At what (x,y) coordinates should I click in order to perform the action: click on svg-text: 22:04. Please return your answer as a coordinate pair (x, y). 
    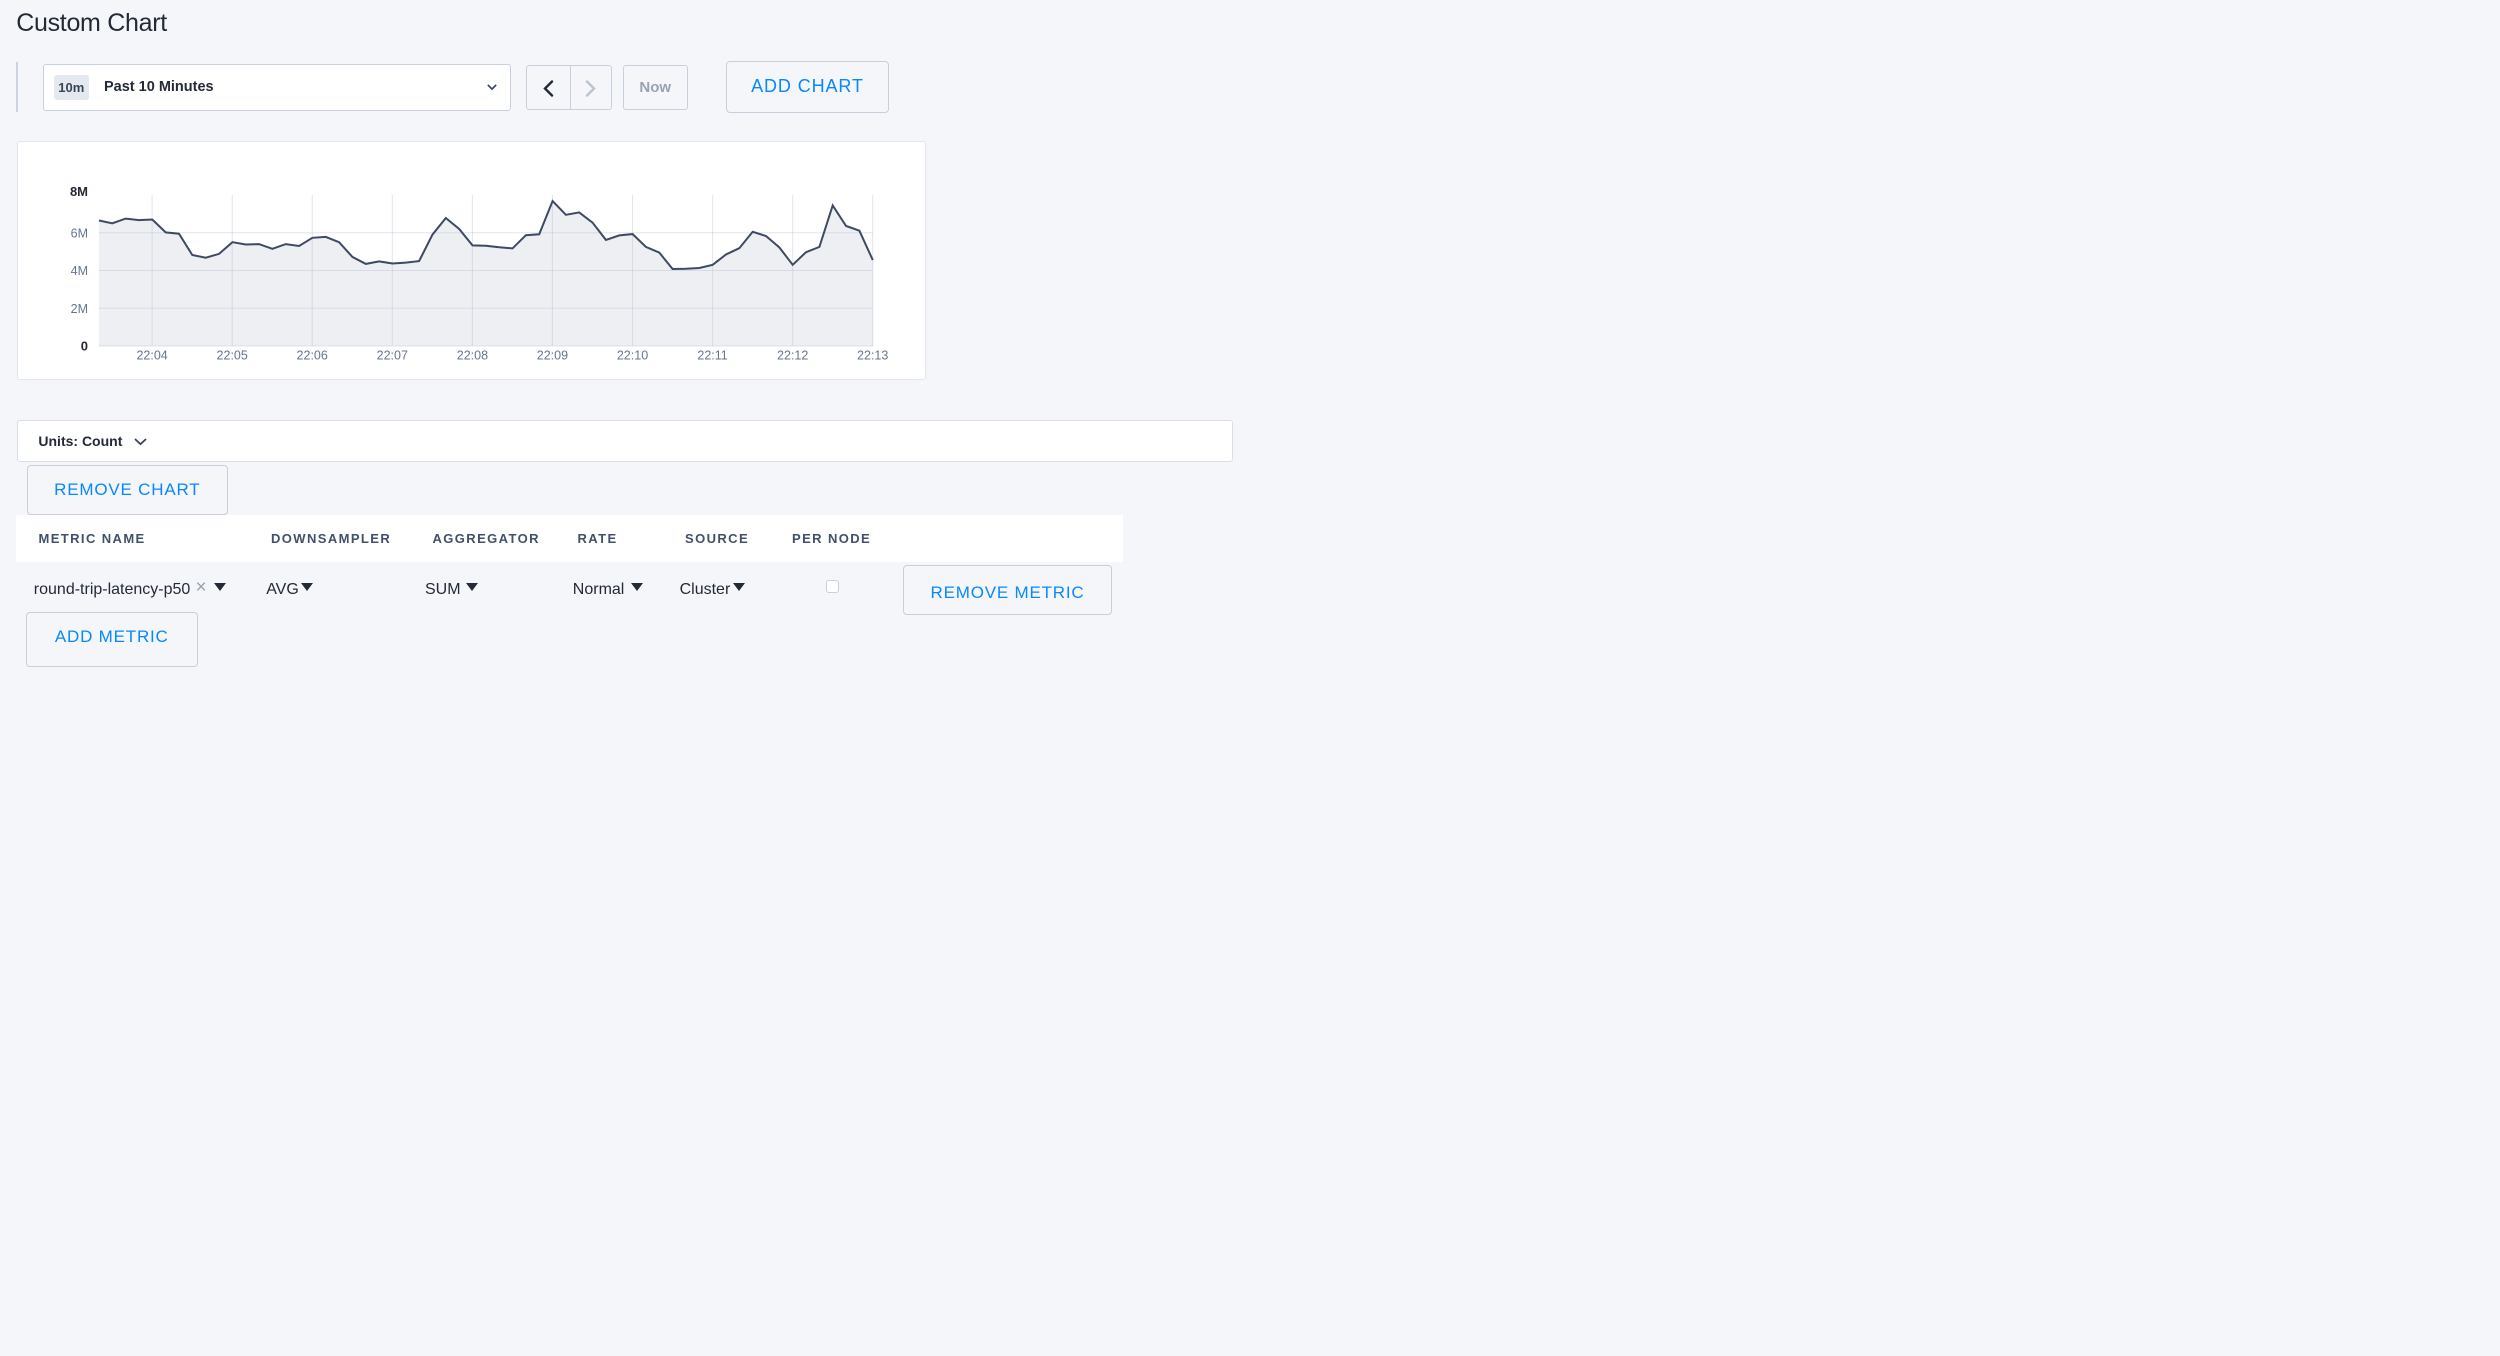
    Looking at the image, I should click on (151, 355).